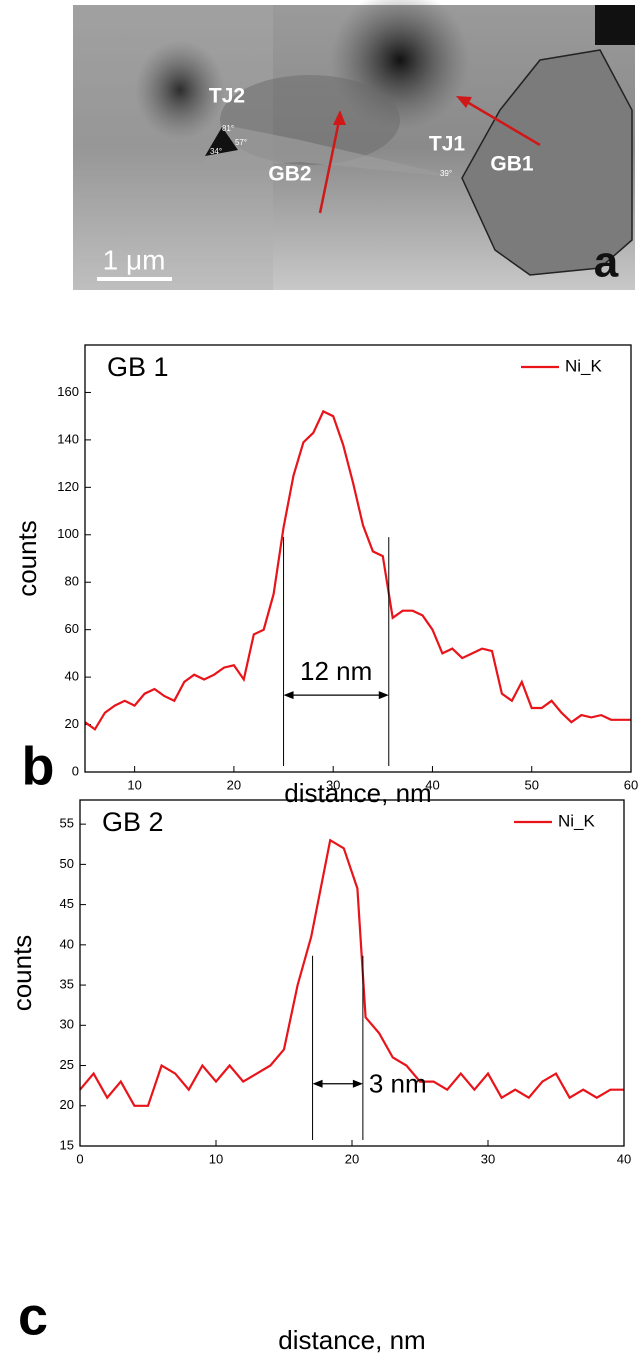 This screenshot has width=644, height=1360. Describe the element at coordinates (67, 984) in the screenshot. I see `y-tick-label: 35` at that location.